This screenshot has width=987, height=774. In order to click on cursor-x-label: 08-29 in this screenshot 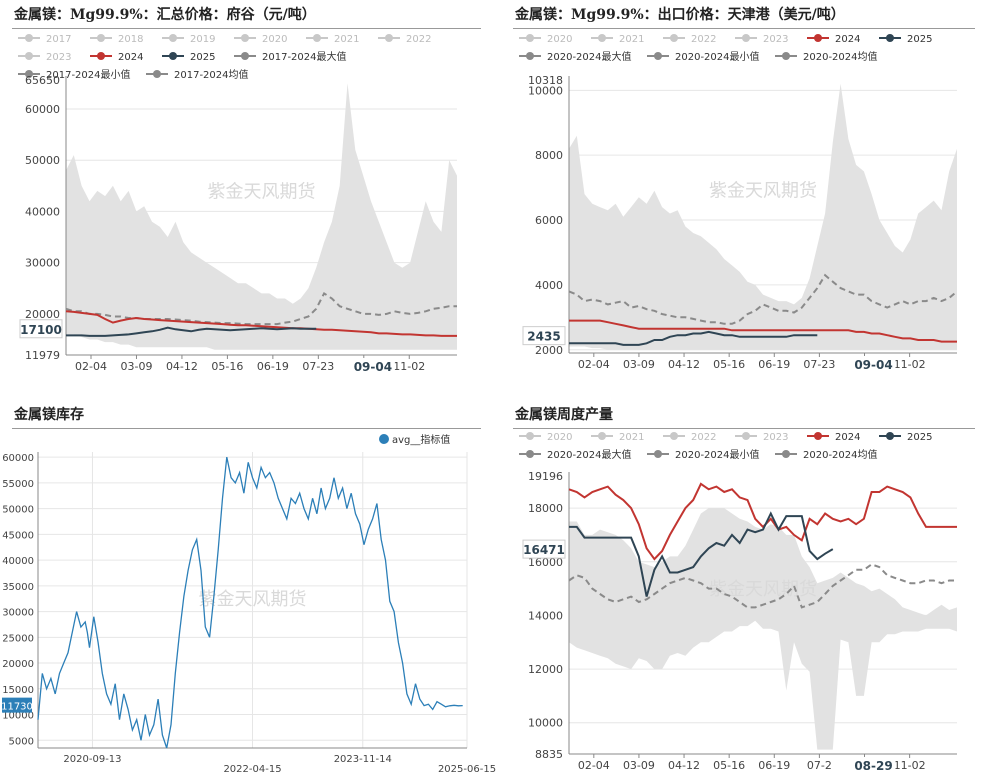, I will do `click(873, 766)`.